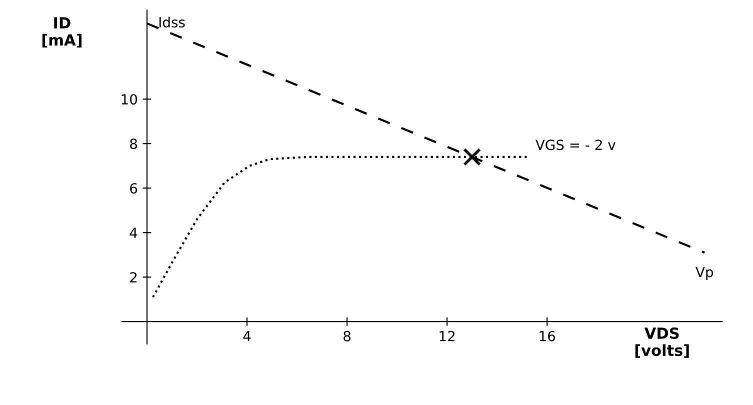 The image size is (753, 405). Describe the element at coordinates (548, 336) in the screenshot. I see `x-tick-label: 16` at that location.